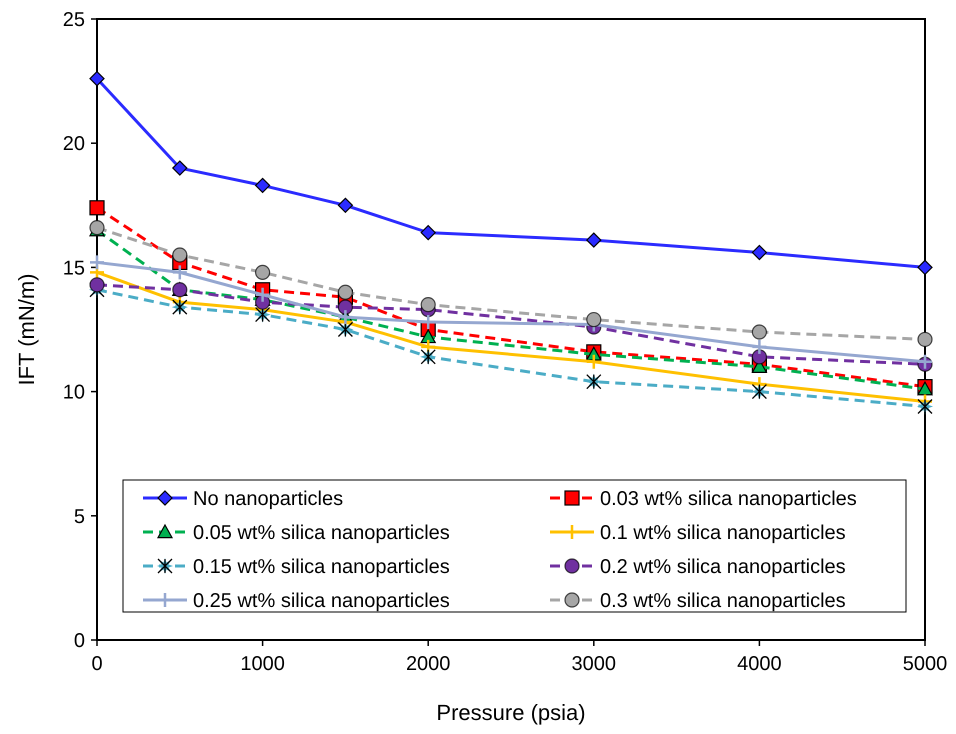 This screenshot has width=956, height=734. Describe the element at coordinates (79, 641) in the screenshot. I see `y-tick-label: 0` at that location.